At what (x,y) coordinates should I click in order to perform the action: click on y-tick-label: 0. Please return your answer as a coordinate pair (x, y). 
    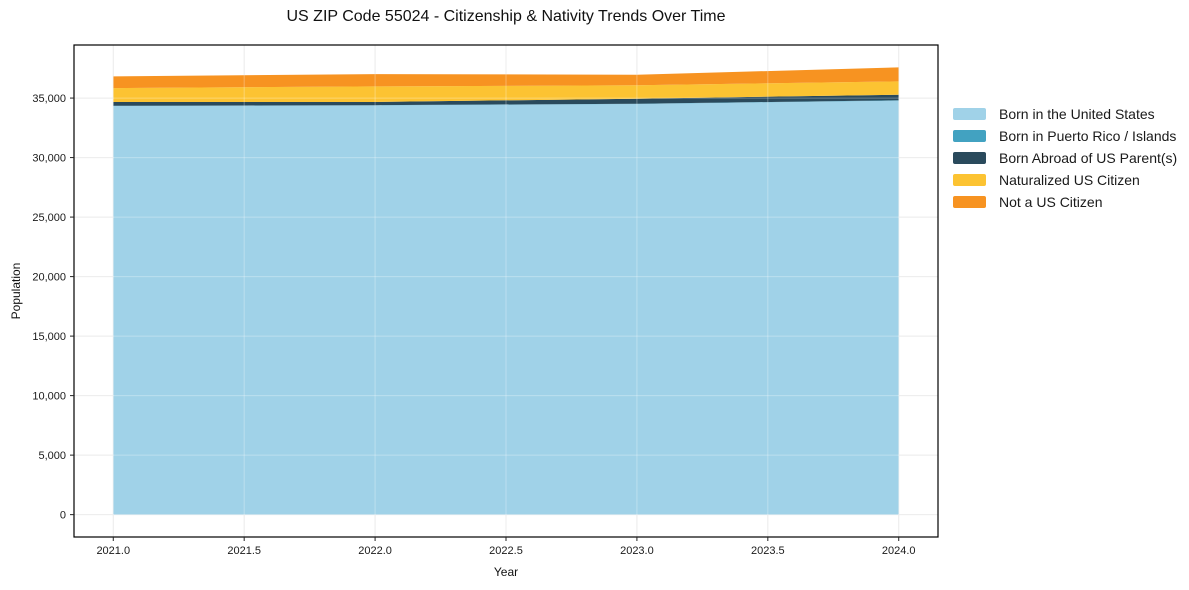
    Looking at the image, I should click on (63, 516).